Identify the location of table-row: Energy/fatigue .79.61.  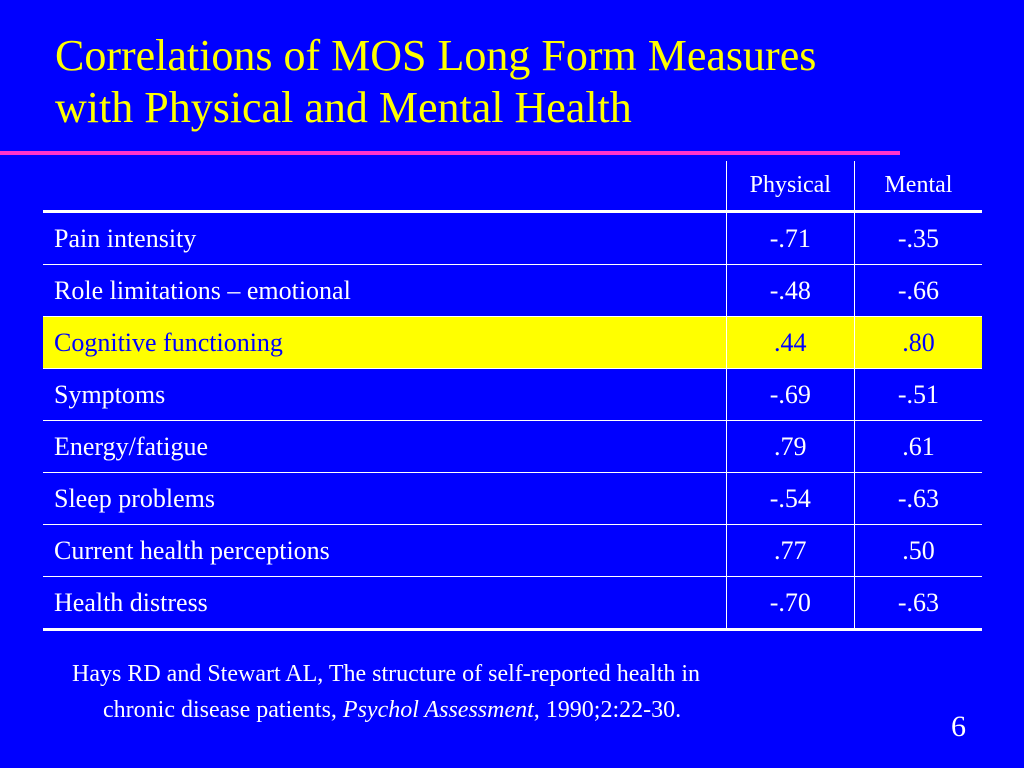
(512, 446).